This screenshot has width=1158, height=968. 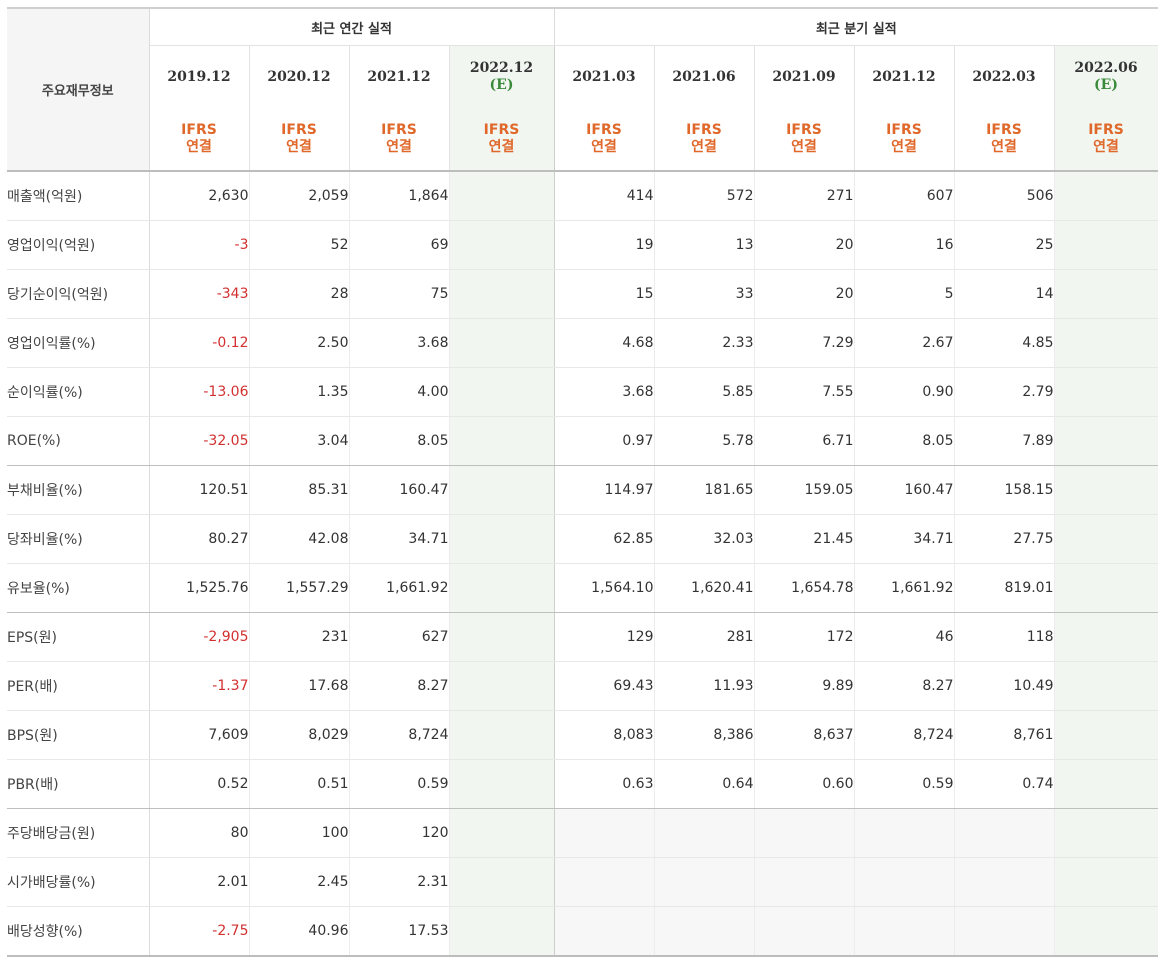 What do you see at coordinates (804, 637) in the screenshot?
I see `value-cell: 172` at bounding box center [804, 637].